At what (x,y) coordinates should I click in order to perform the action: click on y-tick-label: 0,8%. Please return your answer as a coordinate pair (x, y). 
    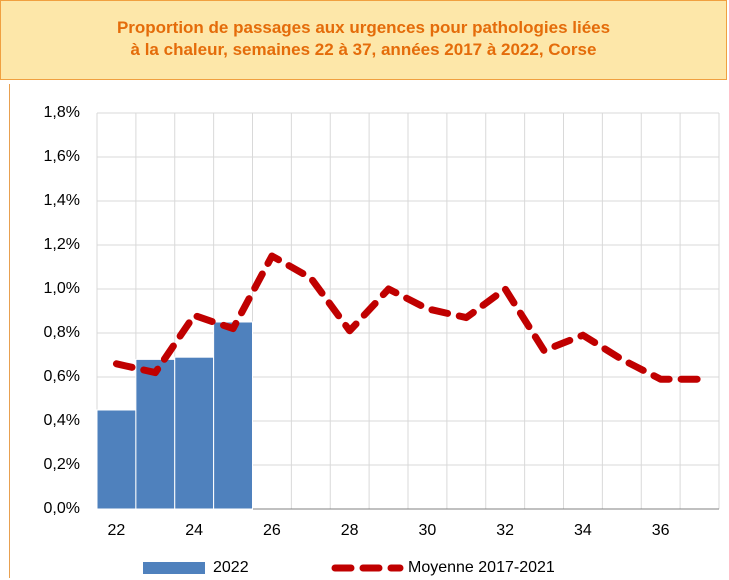
    Looking at the image, I should click on (62, 332).